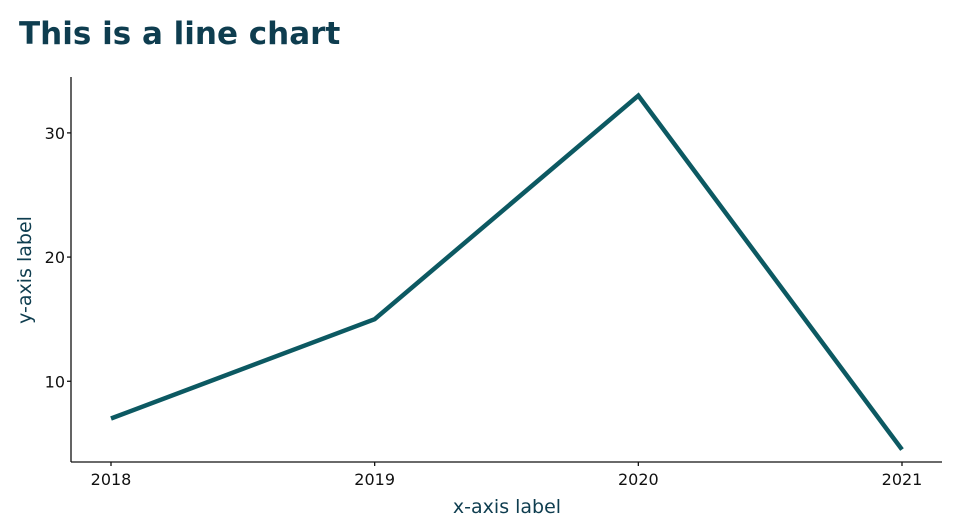  Describe the element at coordinates (111, 479) in the screenshot. I see `x-tick-label: 2018` at that location.